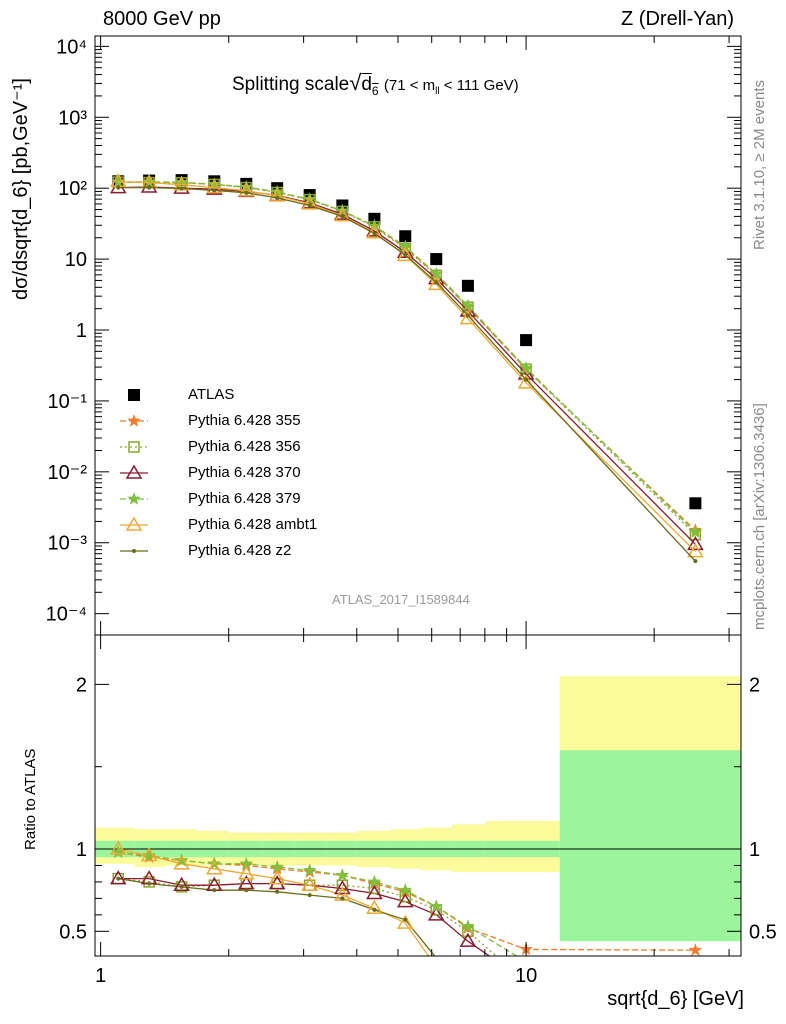  I want to click on ratio-y-tick-label-right: 2, so click(754, 685).